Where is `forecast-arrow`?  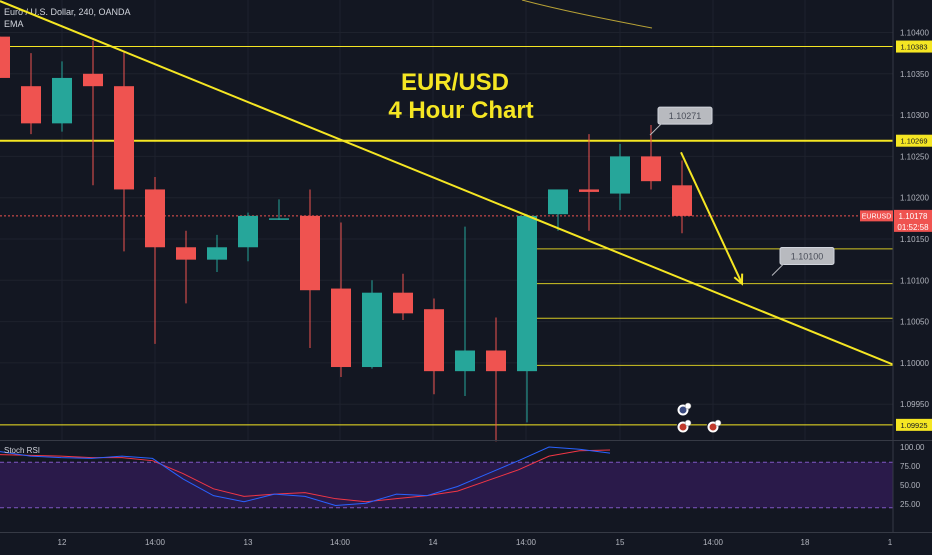 forecast-arrow is located at coordinates (712, 218).